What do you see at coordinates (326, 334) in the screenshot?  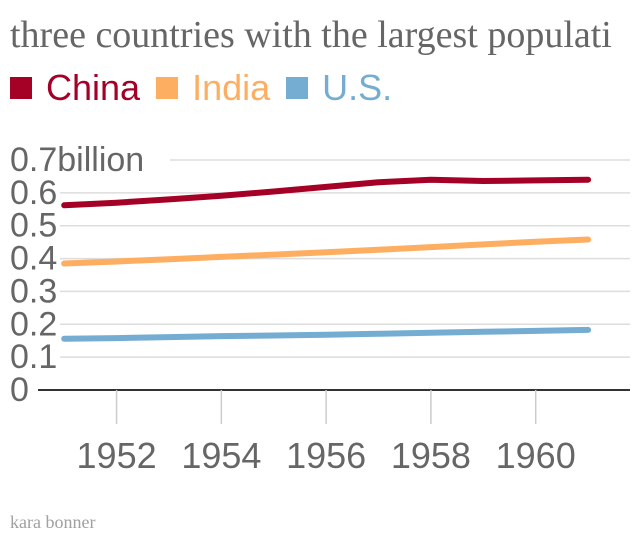 I see `series-line-us` at bounding box center [326, 334].